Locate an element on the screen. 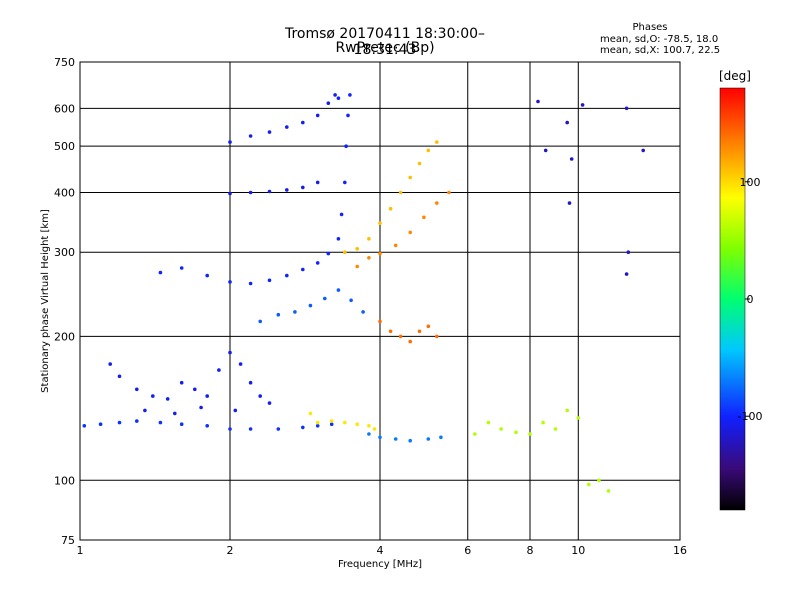 The height and width of the screenshot is (600, 800). y-tick-label: 600 is located at coordinates (64, 108).